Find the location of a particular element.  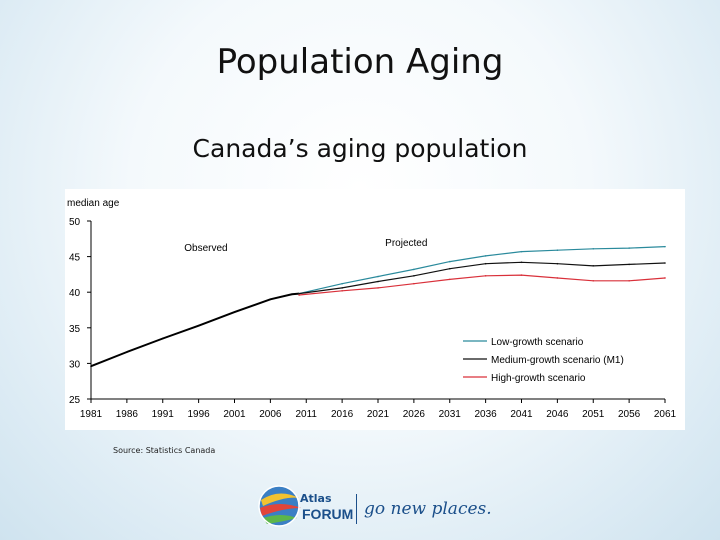

x-tick-label-2016: 2016 is located at coordinates (342, 414).